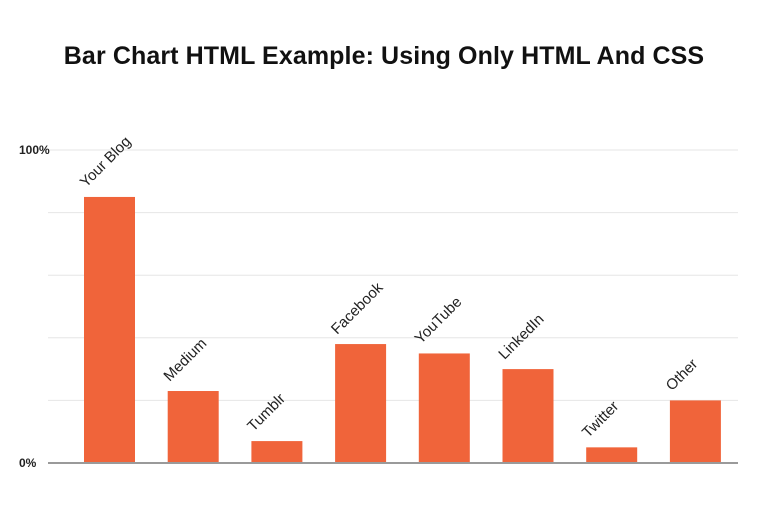  I want to click on bar-label: Facebook, so click(357, 308).